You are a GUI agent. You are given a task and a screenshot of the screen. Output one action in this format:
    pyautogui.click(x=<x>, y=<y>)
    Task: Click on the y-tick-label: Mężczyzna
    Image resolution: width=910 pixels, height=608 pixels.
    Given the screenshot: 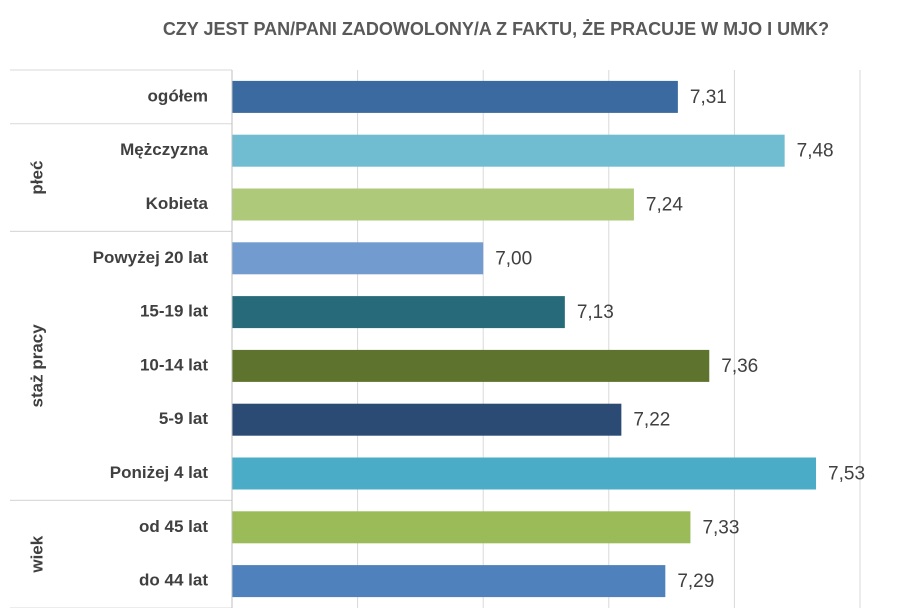 What is the action you would take?
    pyautogui.click(x=164, y=149)
    